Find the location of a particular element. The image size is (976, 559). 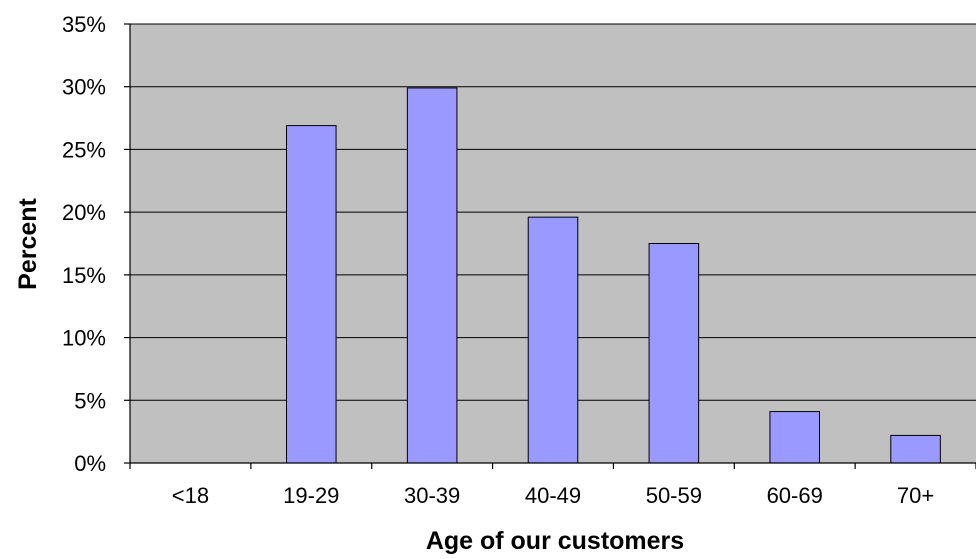

y-tick-label: 5% is located at coordinates (90, 400).